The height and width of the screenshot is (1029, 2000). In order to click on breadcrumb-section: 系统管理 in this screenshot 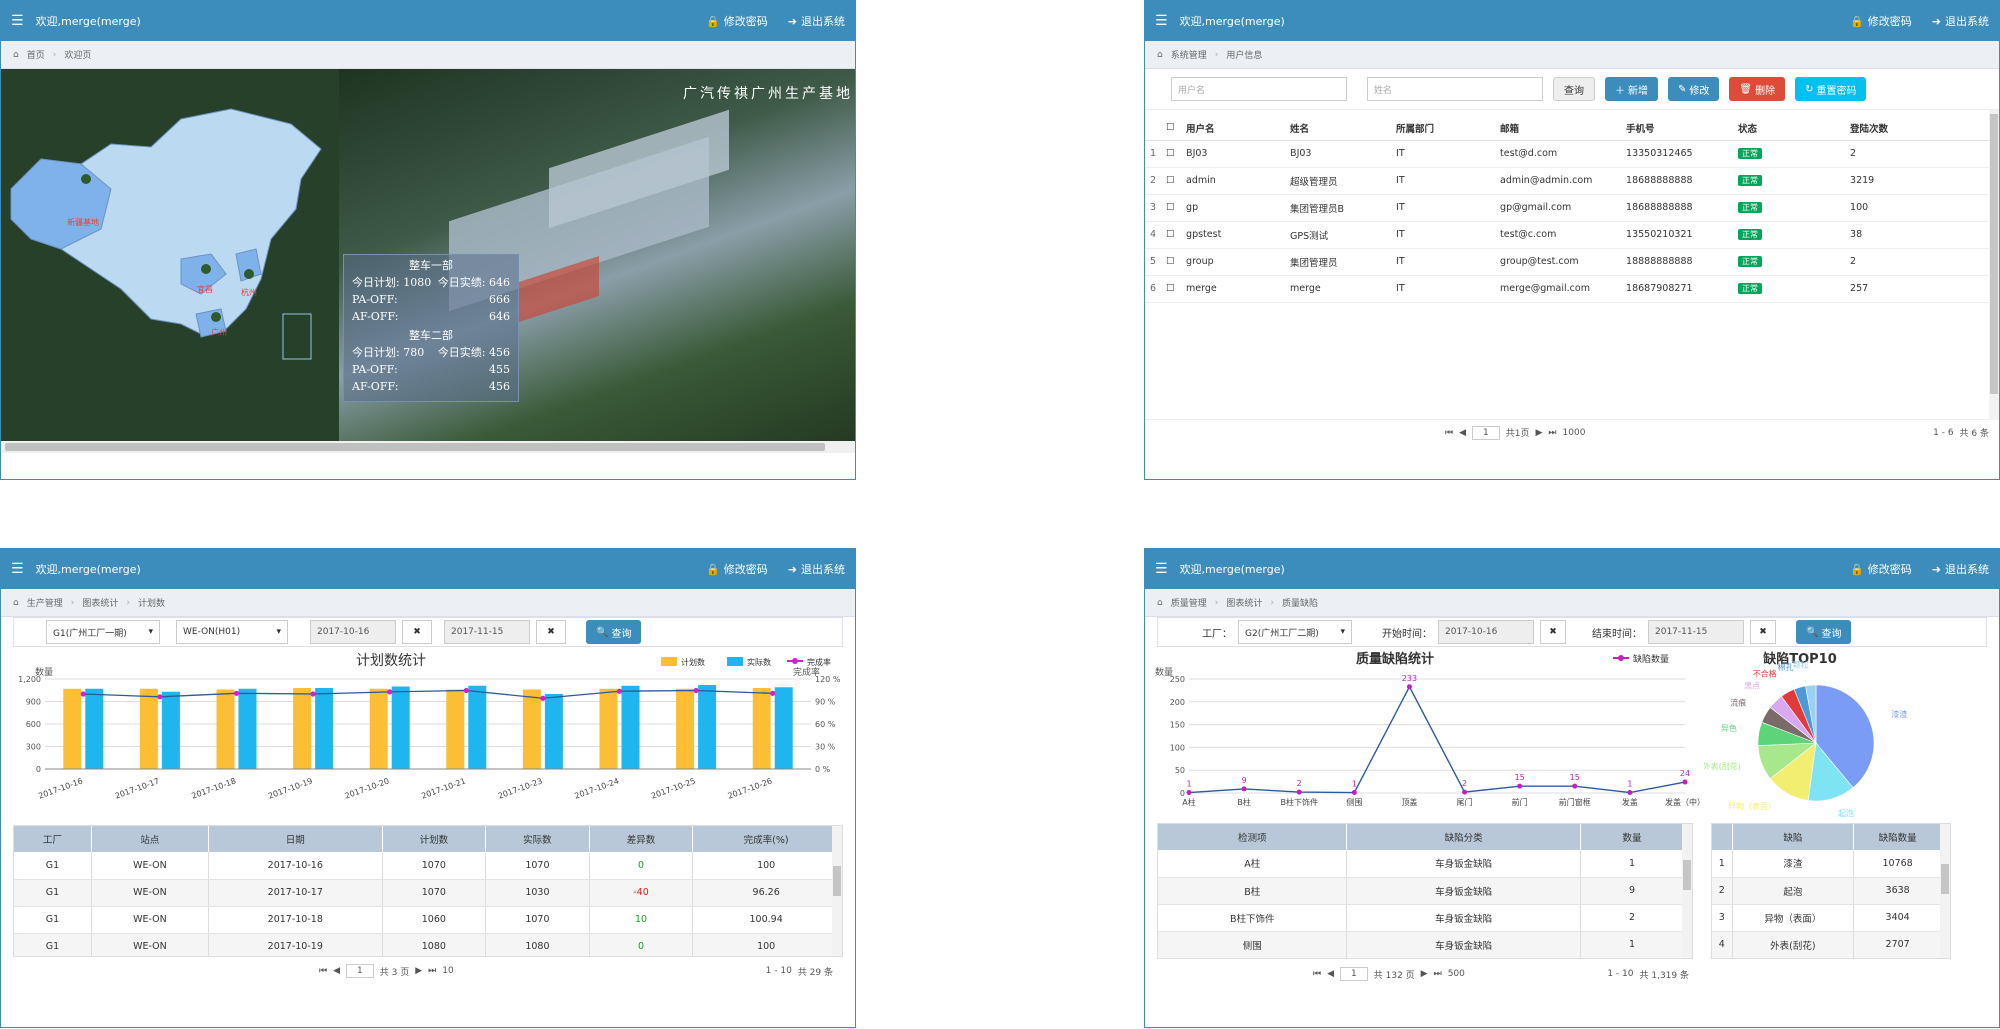, I will do `click(1188, 56)`.